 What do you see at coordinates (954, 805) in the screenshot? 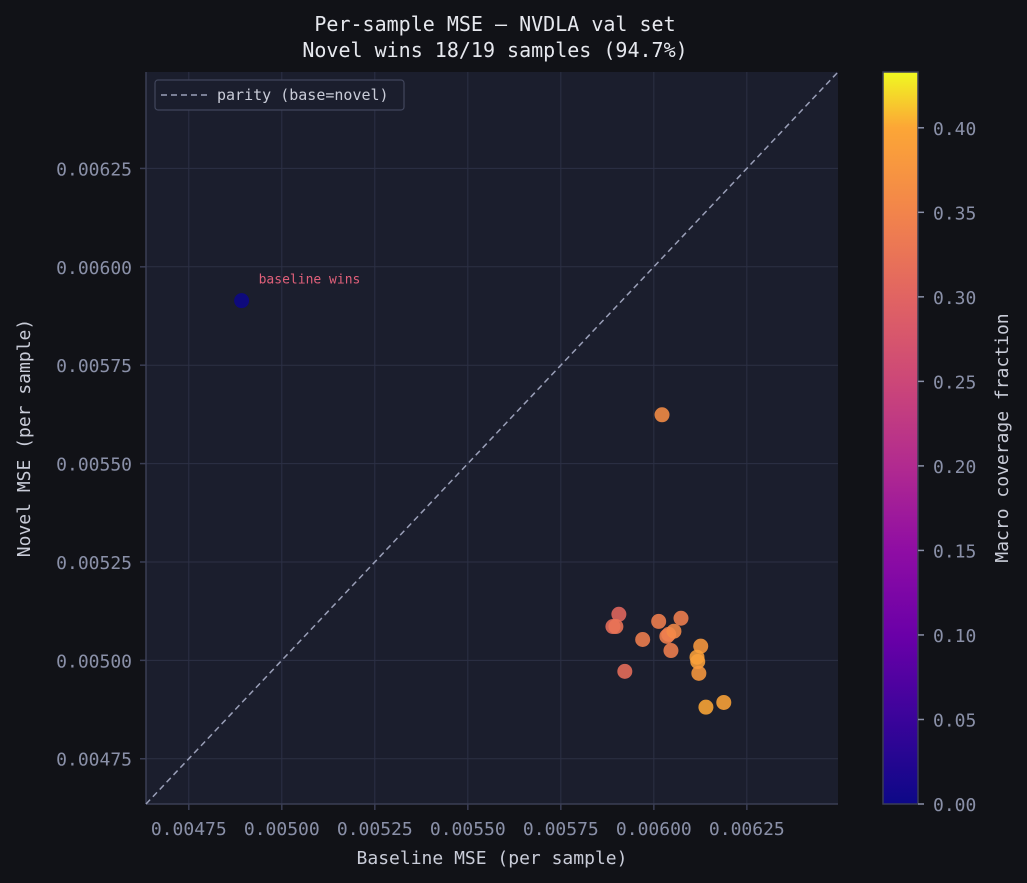
I see `colorbar-tick-label: 0.00` at bounding box center [954, 805].